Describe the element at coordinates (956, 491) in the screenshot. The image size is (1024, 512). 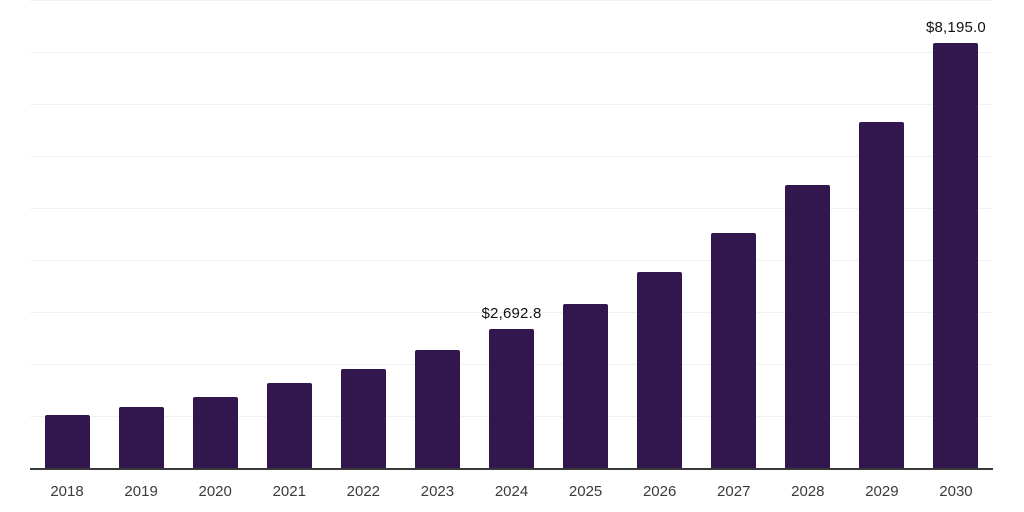
I see `x-tick-label-2030: 2030` at that location.